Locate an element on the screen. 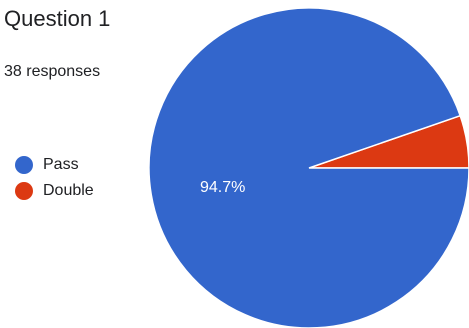 This screenshot has width=469, height=328. pie-label-pass: 94.7% is located at coordinates (222, 187).